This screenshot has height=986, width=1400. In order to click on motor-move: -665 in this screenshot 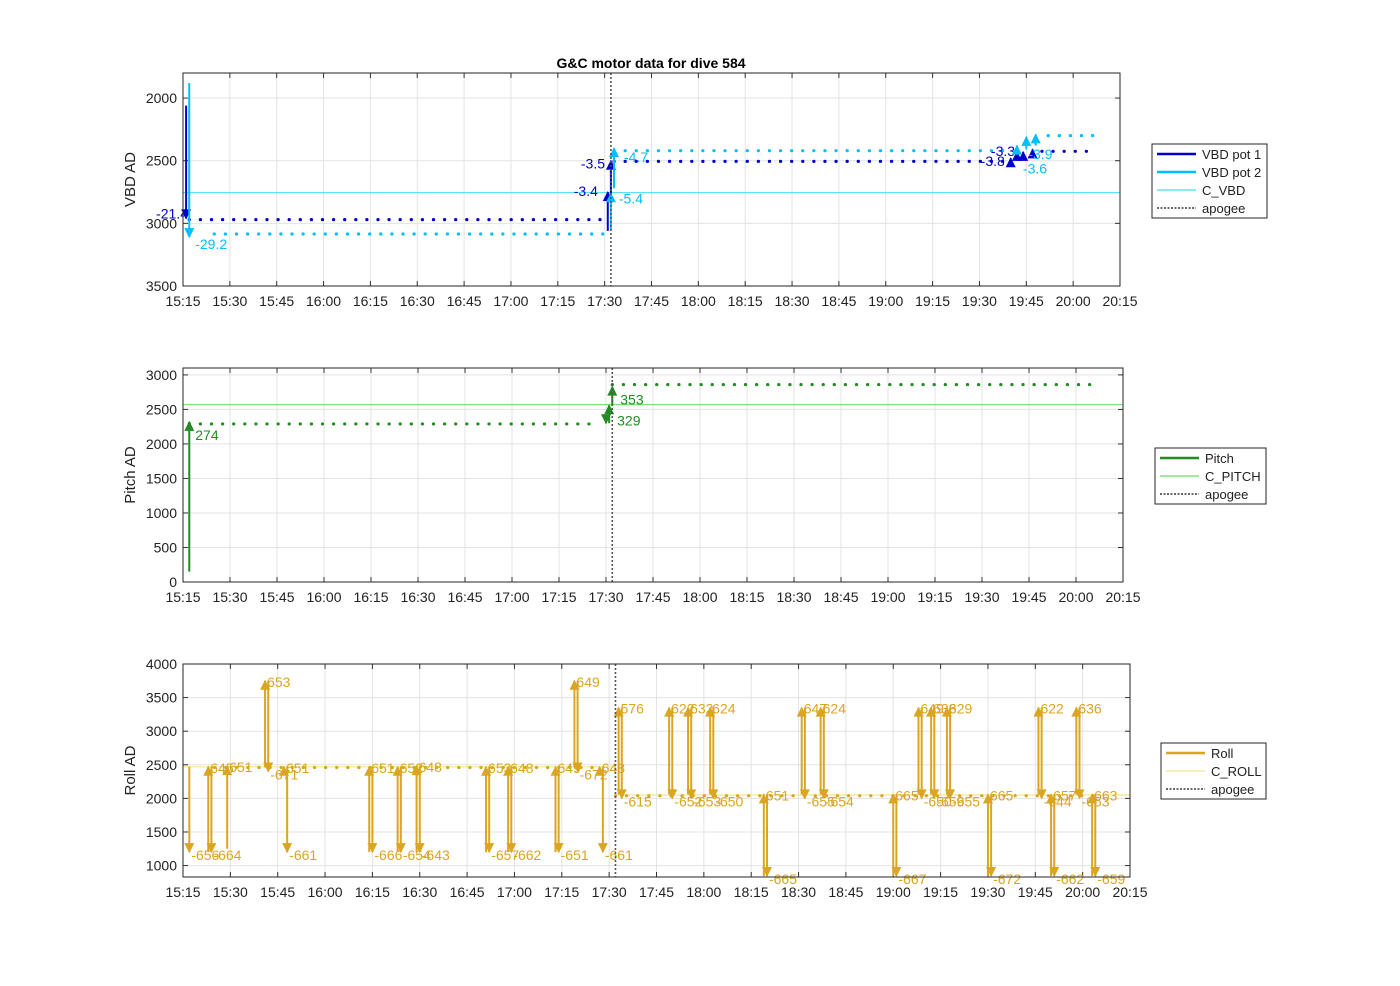, I will do `click(779, 840)`.